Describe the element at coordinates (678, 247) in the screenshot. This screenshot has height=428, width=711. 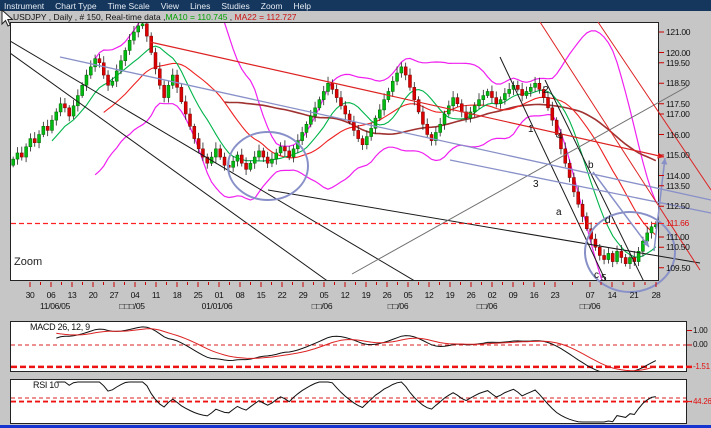
I see `price-tick-label: 110.50` at that location.